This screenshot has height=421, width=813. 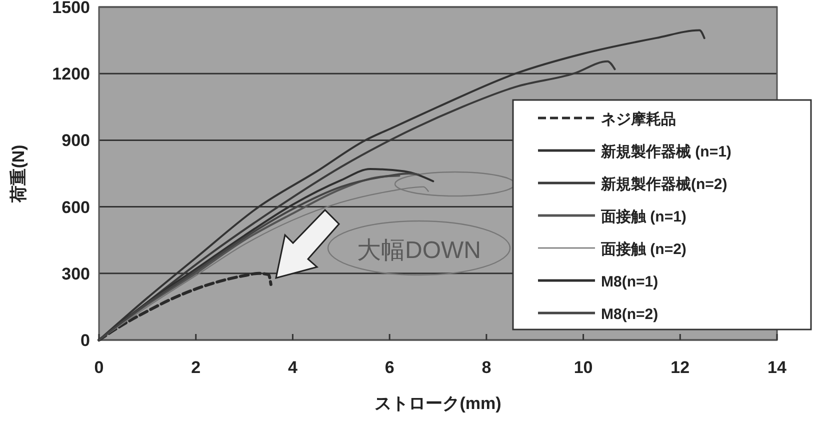 What do you see at coordinates (389, 367) in the screenshot?
I see `x-tick-label: 6` at bounding box center [389, 367].